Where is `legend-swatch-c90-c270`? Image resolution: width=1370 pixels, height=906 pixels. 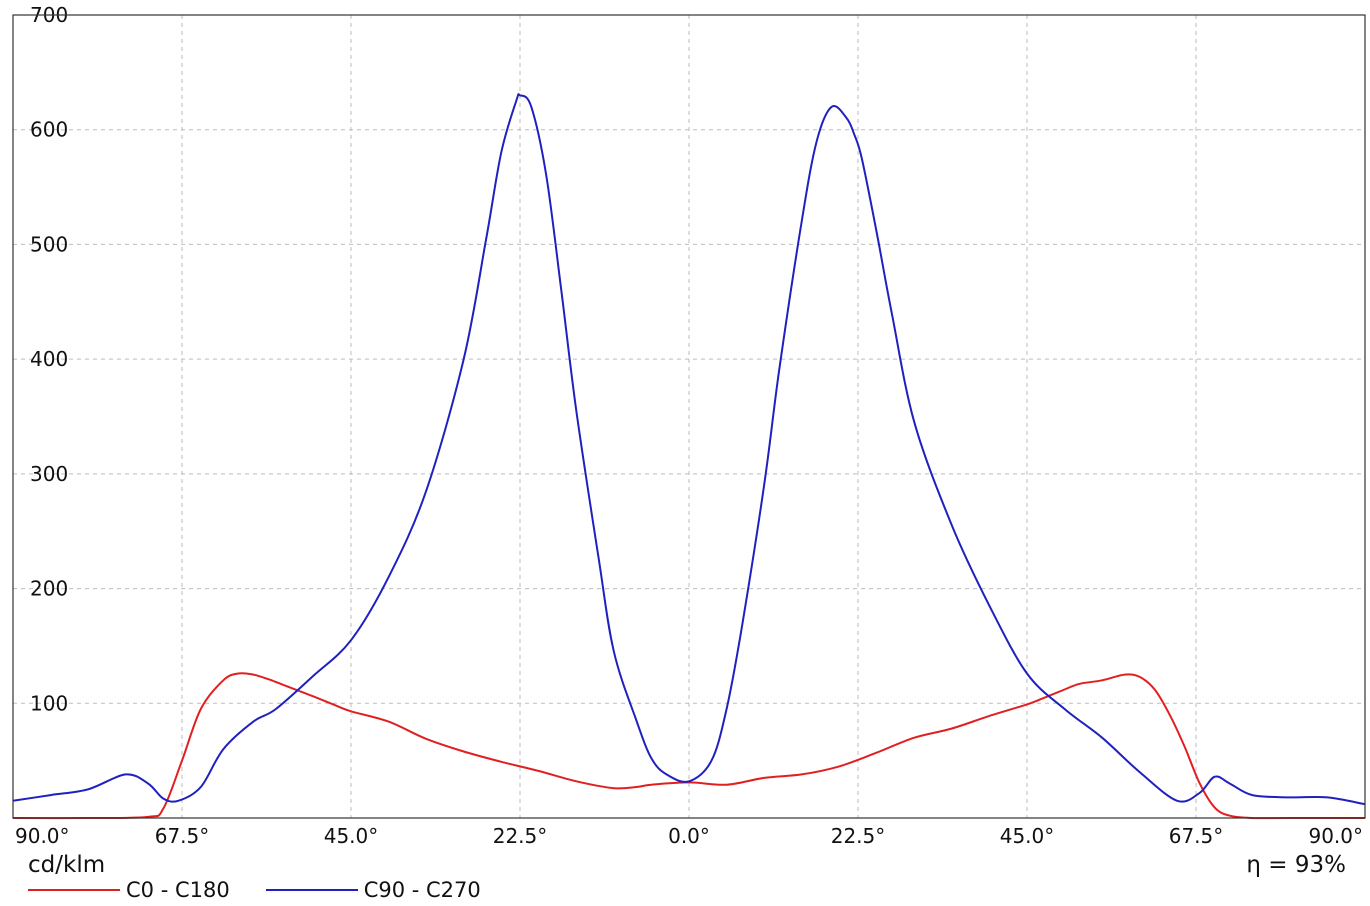
legend-swatch-c90-c270 is located at coordinates (311, 890).